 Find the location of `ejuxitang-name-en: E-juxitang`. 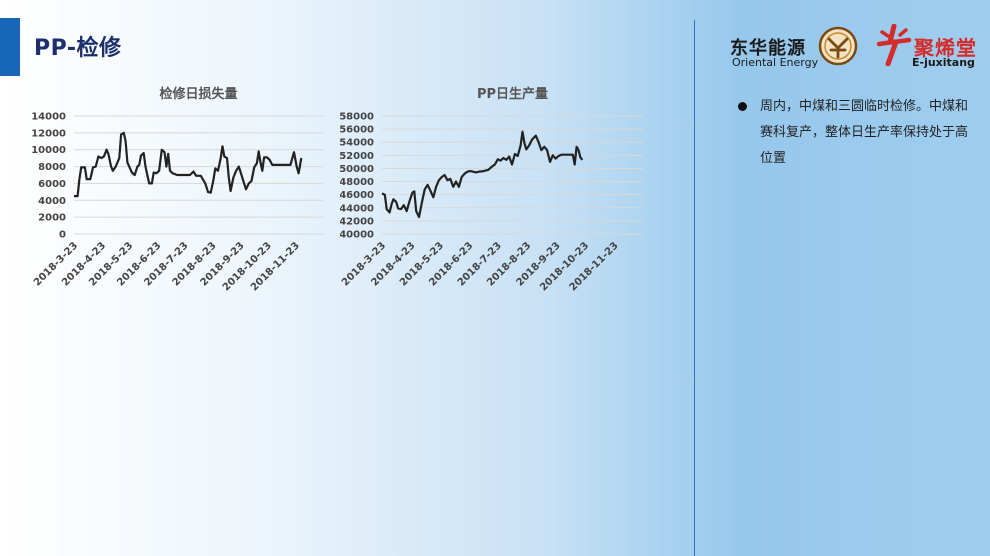

ejuxitang-name-en: E-juxitang is located at coordinates (943, 62).